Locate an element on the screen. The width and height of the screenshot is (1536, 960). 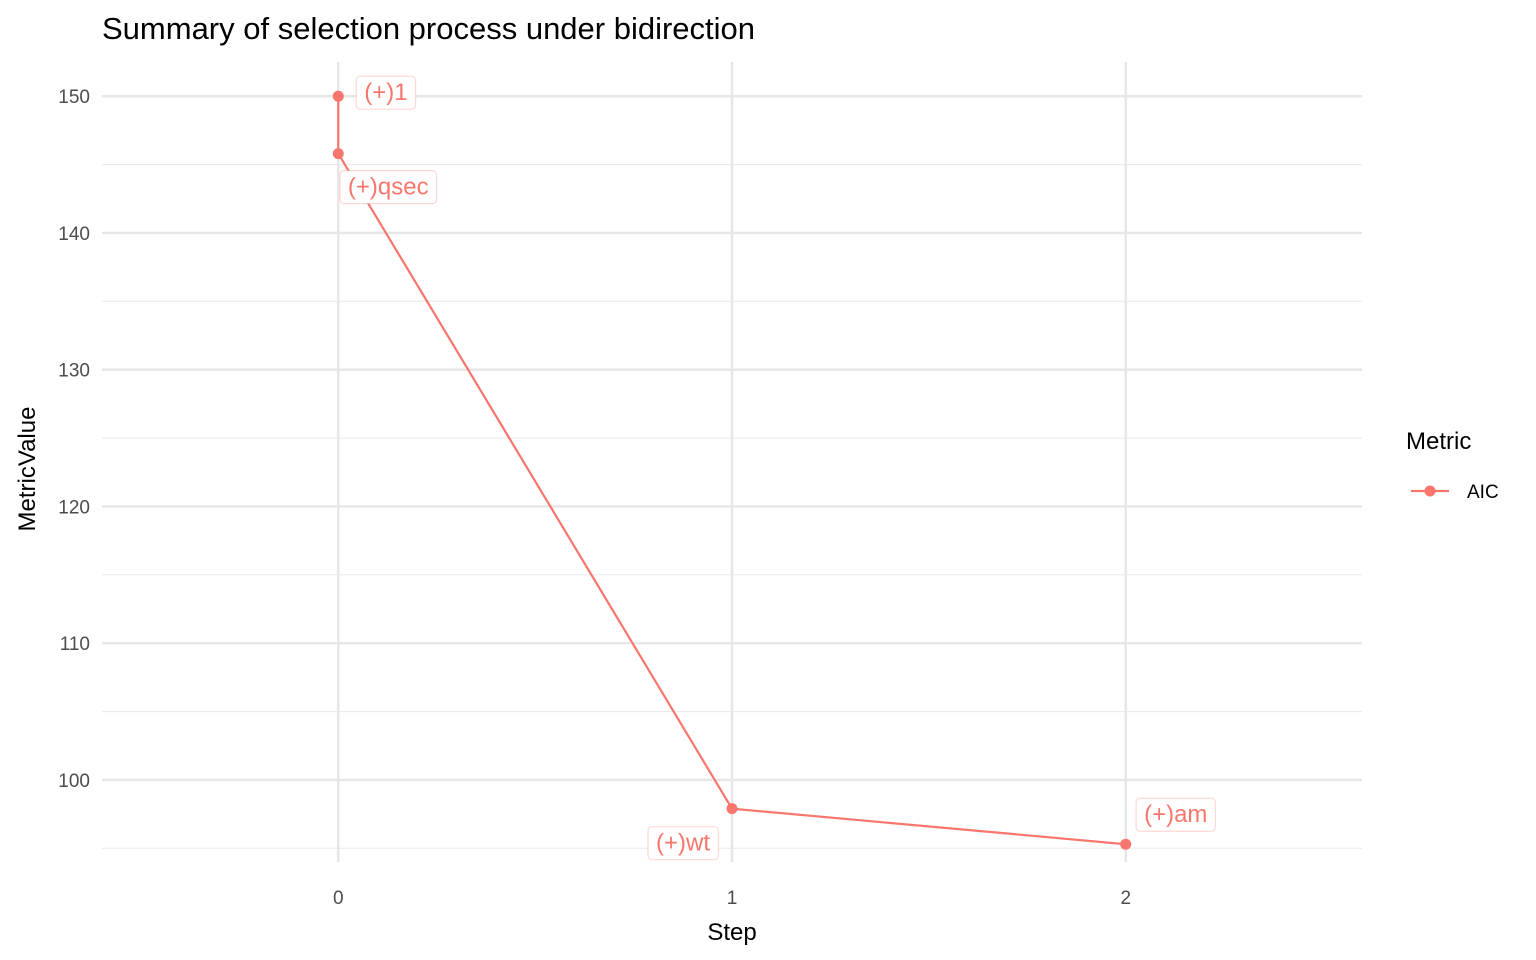
x-axis-ticks: 0 1 2 is located at coordinates (732, 898).